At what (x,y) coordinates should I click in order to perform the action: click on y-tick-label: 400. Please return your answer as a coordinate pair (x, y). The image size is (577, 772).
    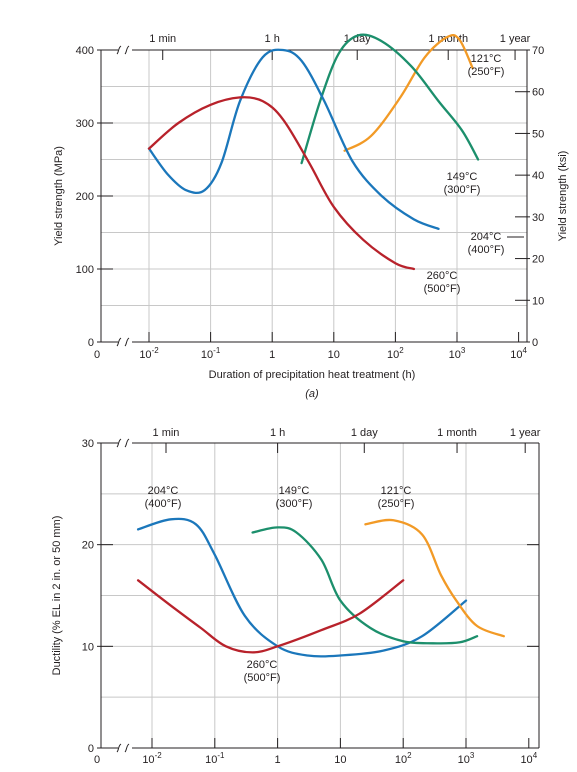
    Looking at the image, I should click on (85, 51).